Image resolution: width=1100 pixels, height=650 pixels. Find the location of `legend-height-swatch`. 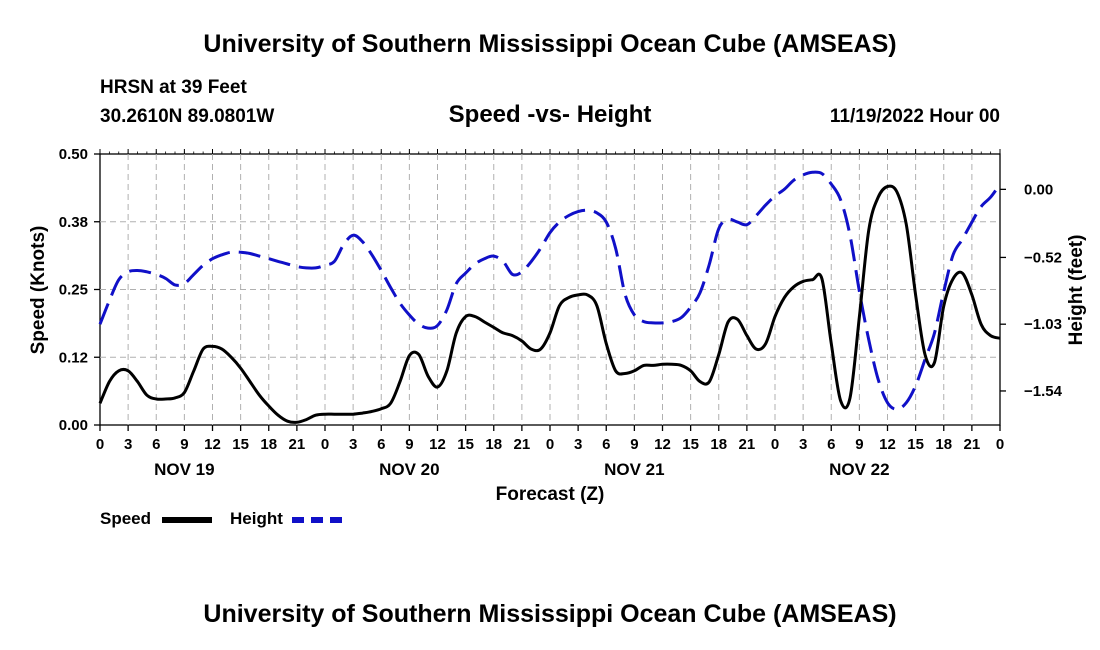

legend-height-swatch is located at coordinates (317, 520).